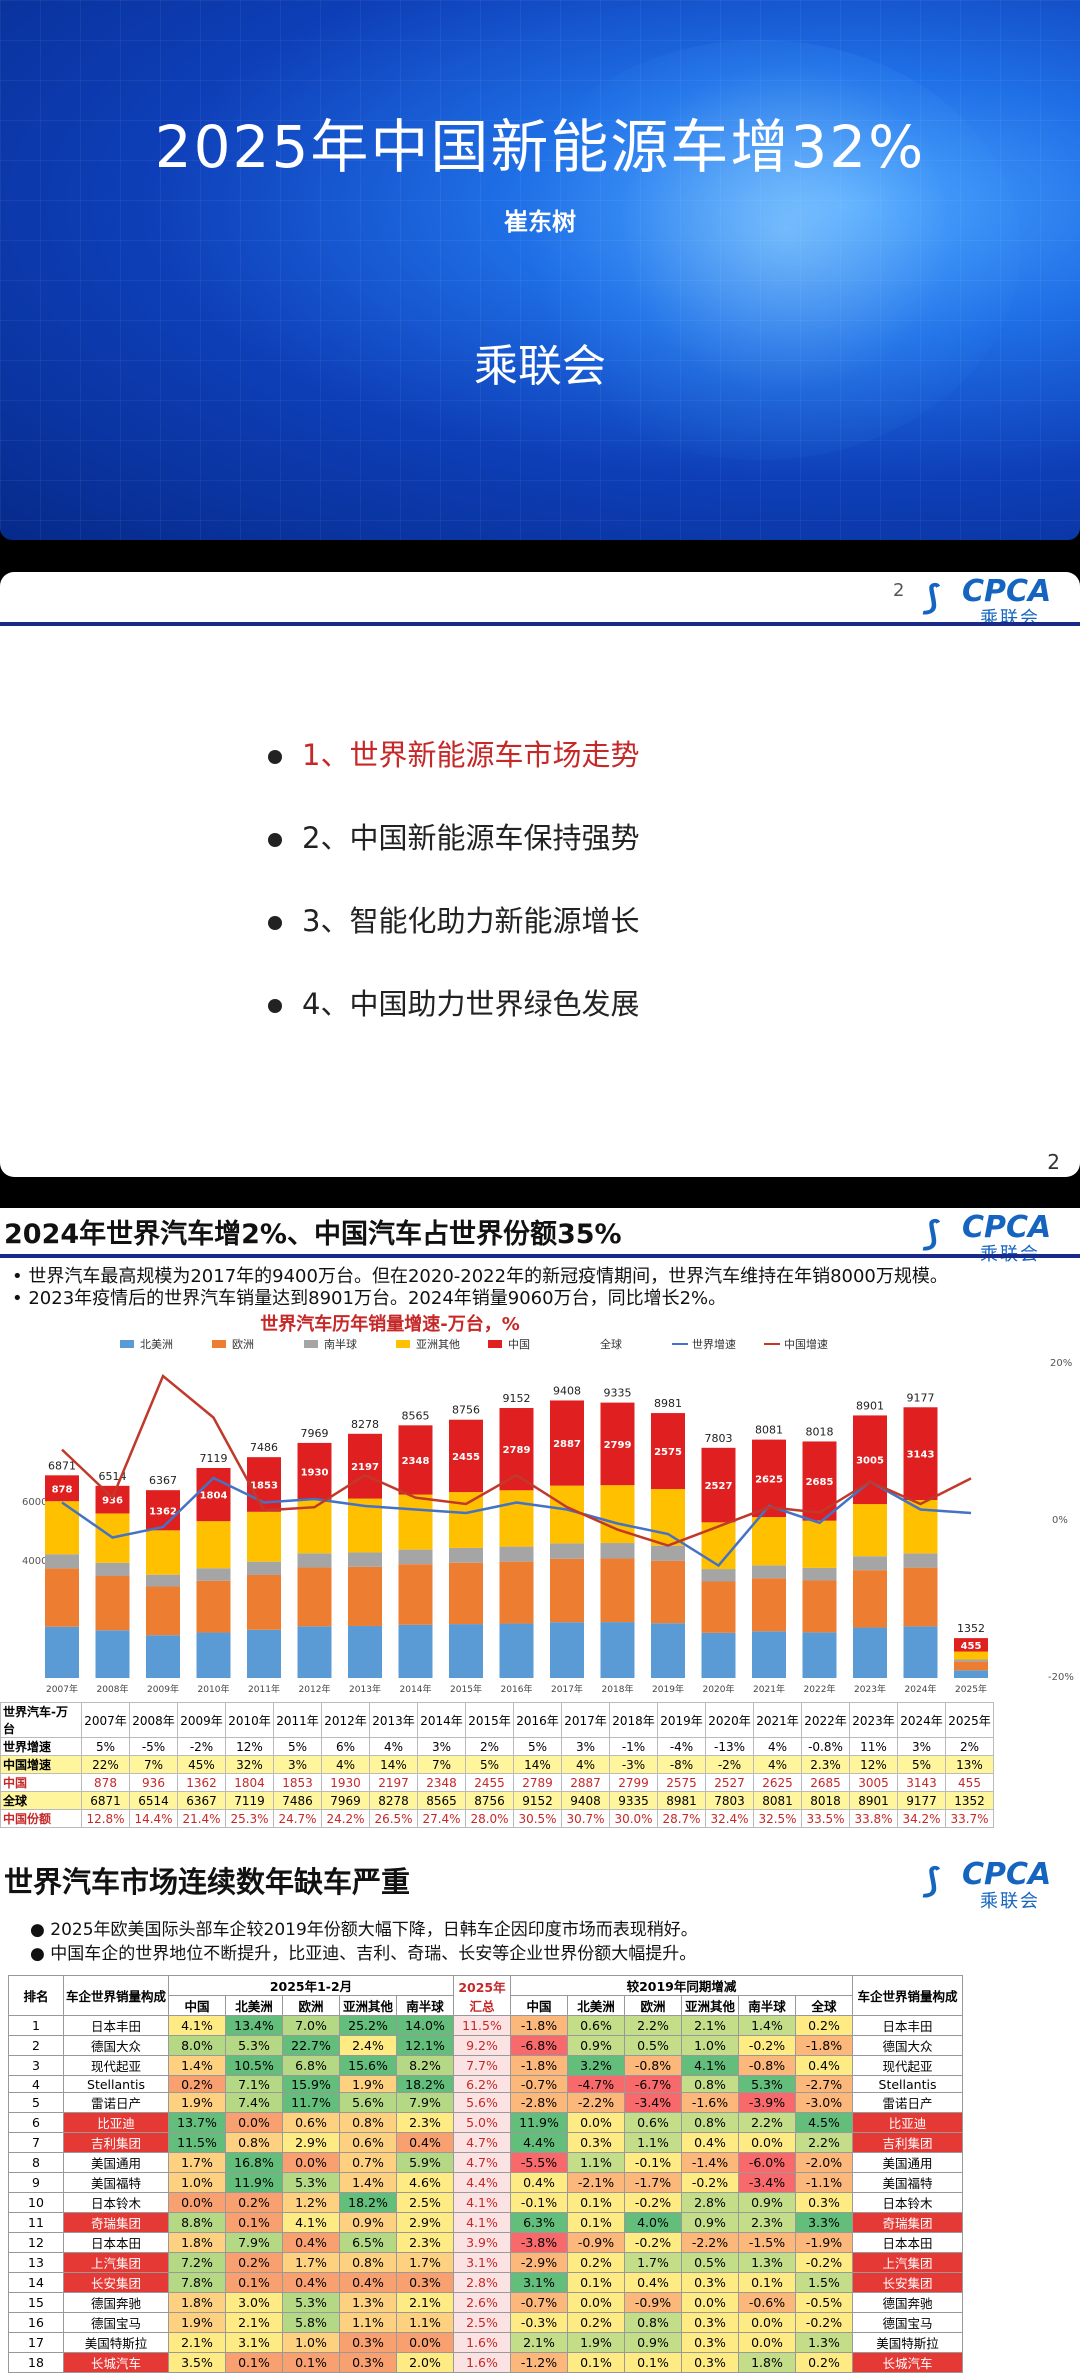 The height and width of the screenshot is (2373, 1080). What do you see at coordinates (116, 2302) in the screenshot?
I see `company-cell: 德国奔驰` at bounding box center [116, 2302].